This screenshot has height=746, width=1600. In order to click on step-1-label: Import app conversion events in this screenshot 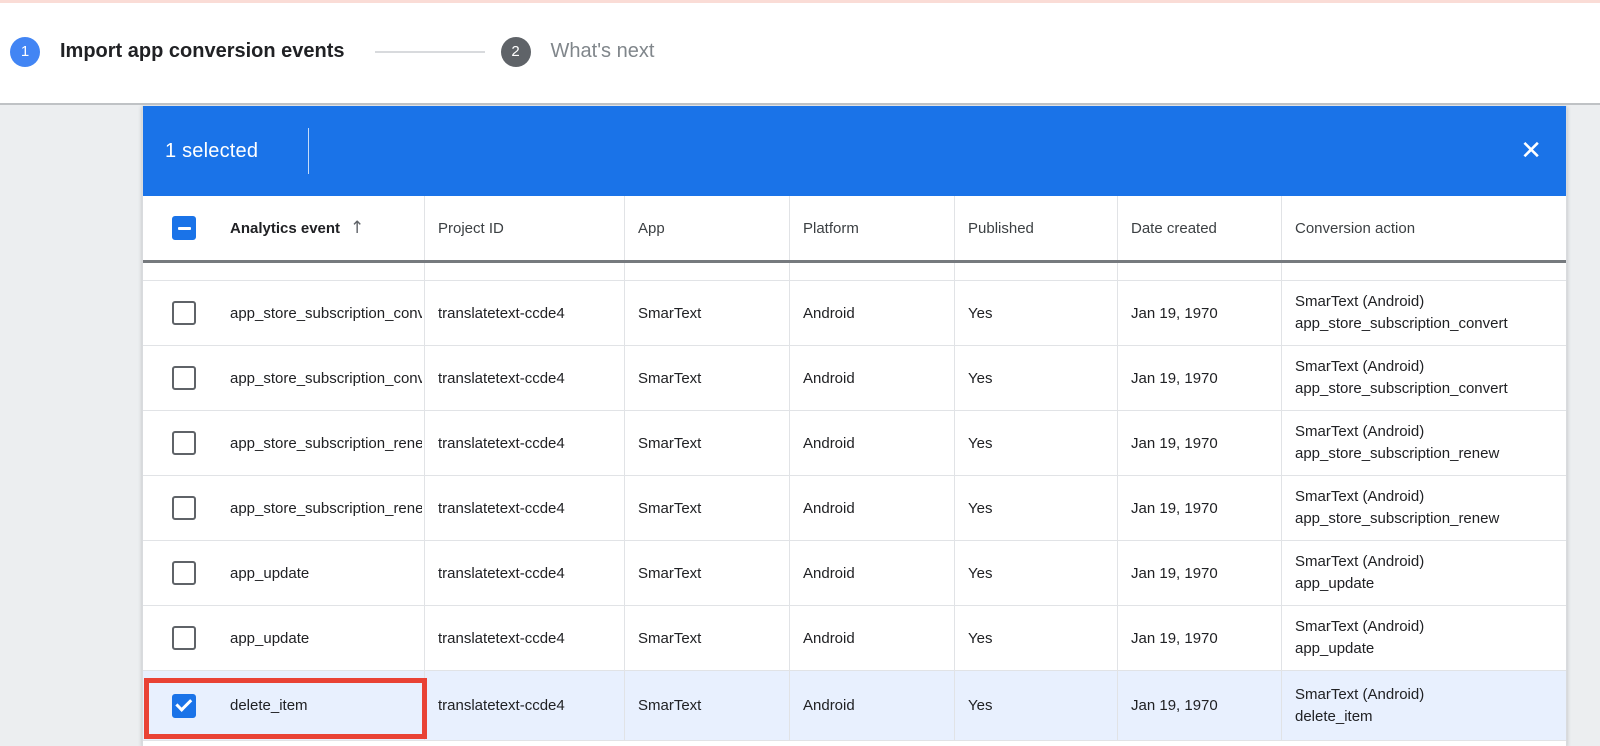, I will do `click(202, 51)`.